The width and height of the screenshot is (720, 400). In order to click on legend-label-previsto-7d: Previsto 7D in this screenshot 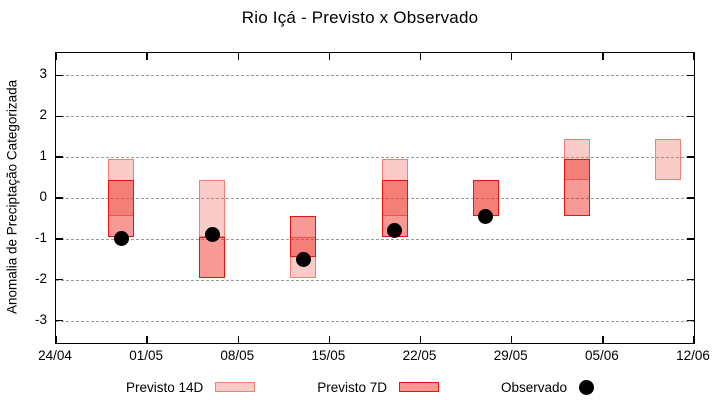, I will do `click(352, 387)`.